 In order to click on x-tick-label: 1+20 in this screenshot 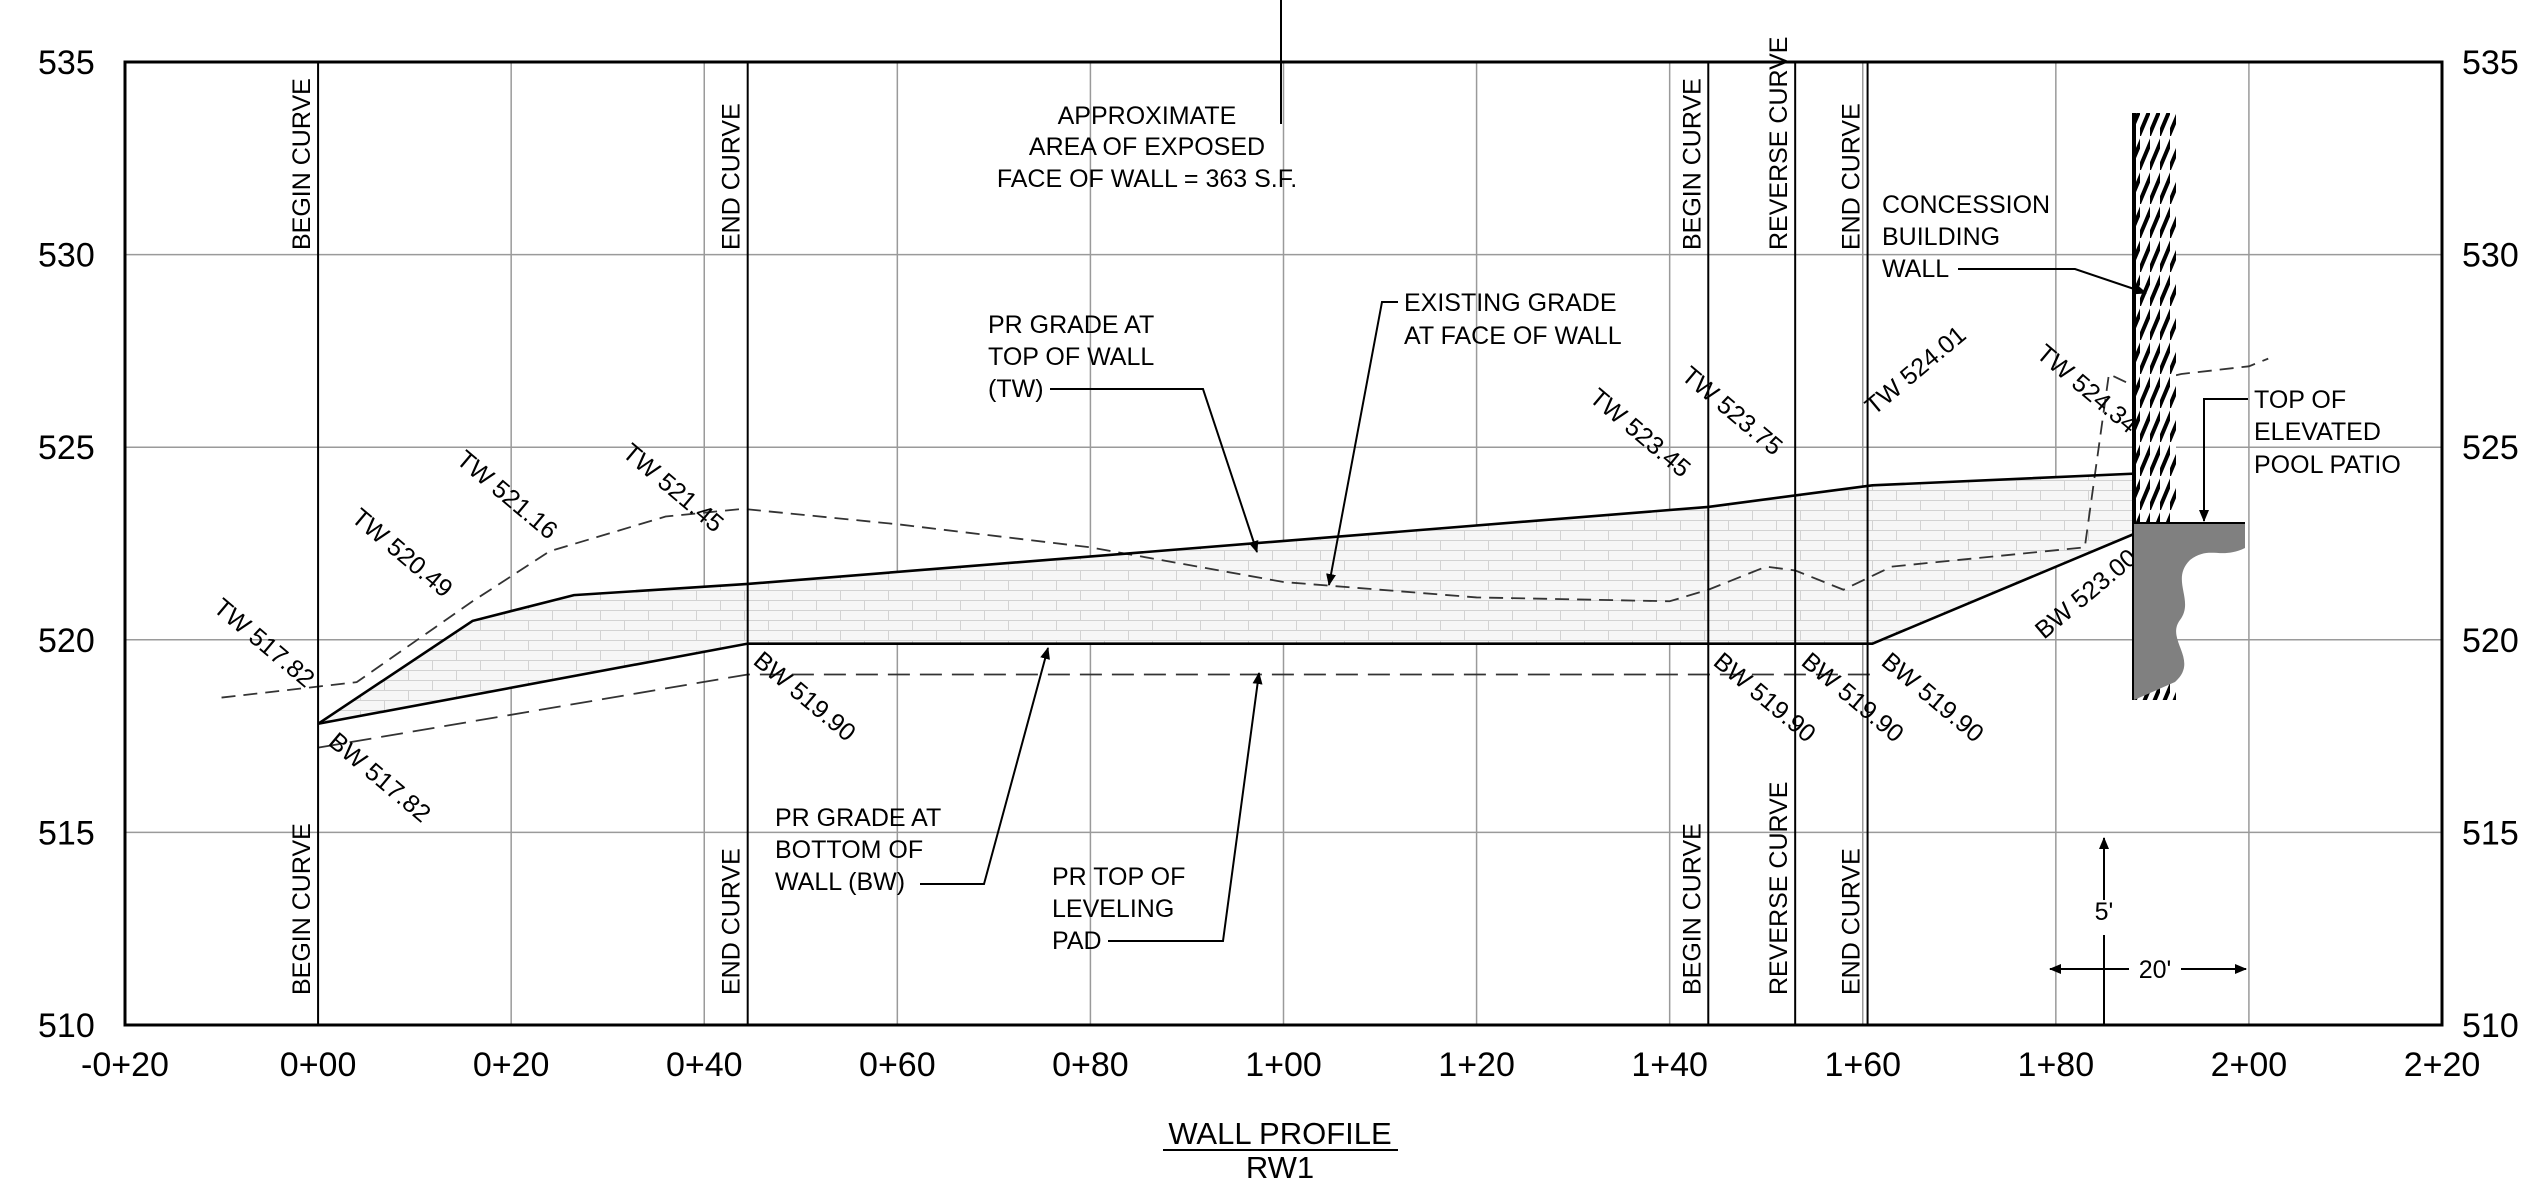, I will do `click(1476, 1065)`.